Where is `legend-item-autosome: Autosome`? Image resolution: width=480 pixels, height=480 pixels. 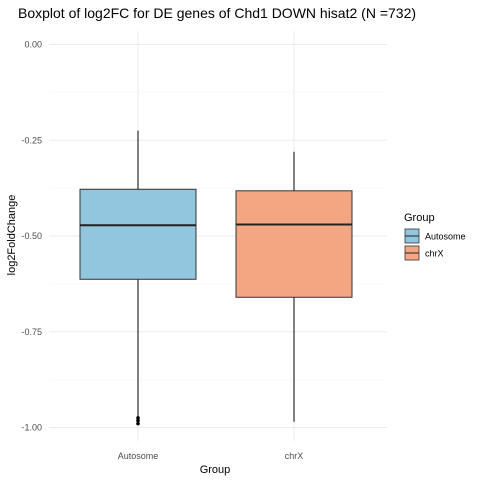 legend-item-autosome: Autosome is located at coordinates (435, 236).